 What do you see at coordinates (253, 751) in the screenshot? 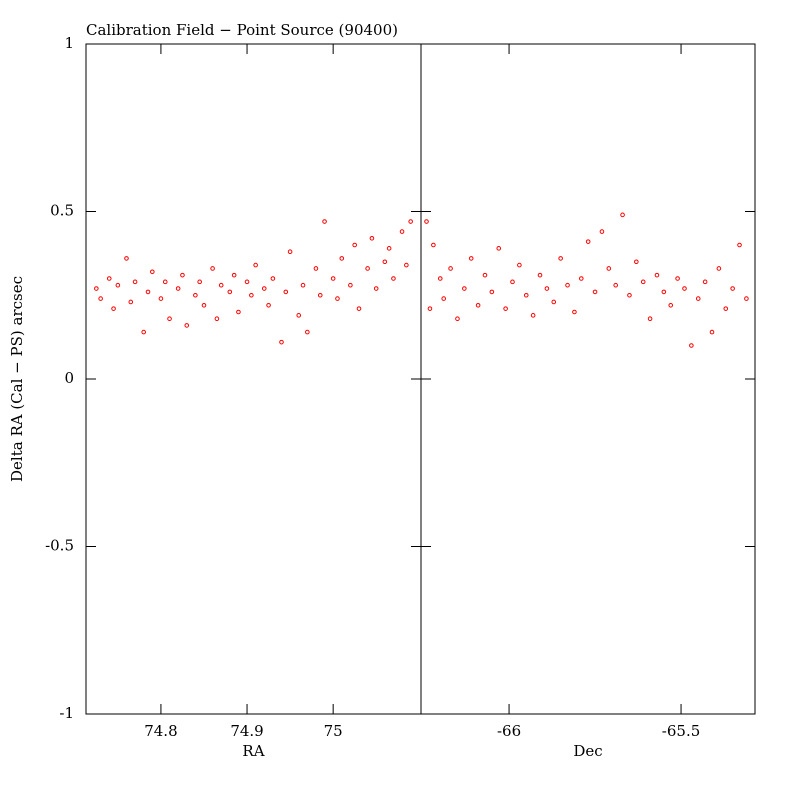
I see `x-axis-label: RA` at bounding box center [253, 751].